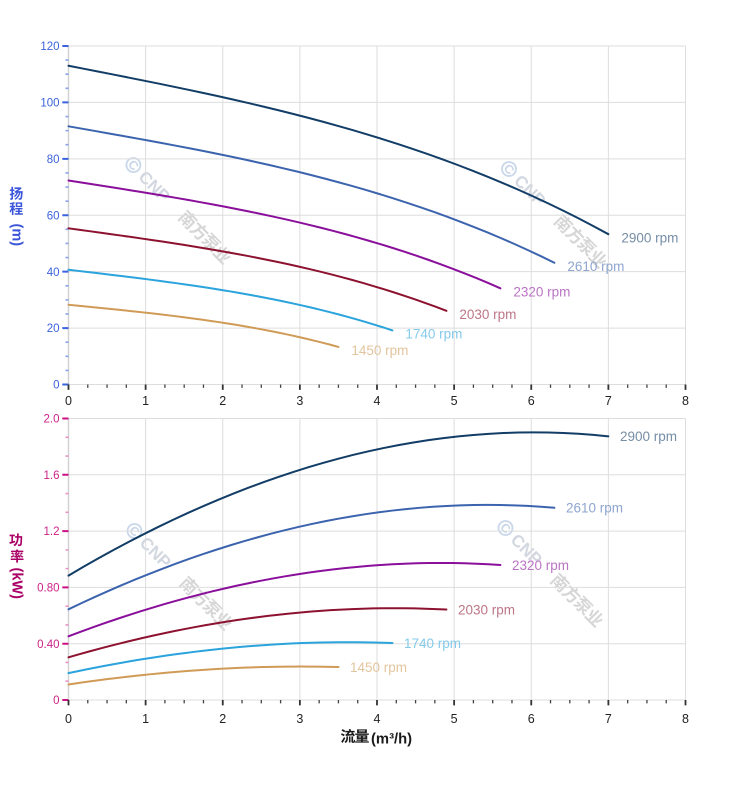  Describe the element at coordinates (49, 104) in the screenshot. I see `svg-text: 100` at that location.